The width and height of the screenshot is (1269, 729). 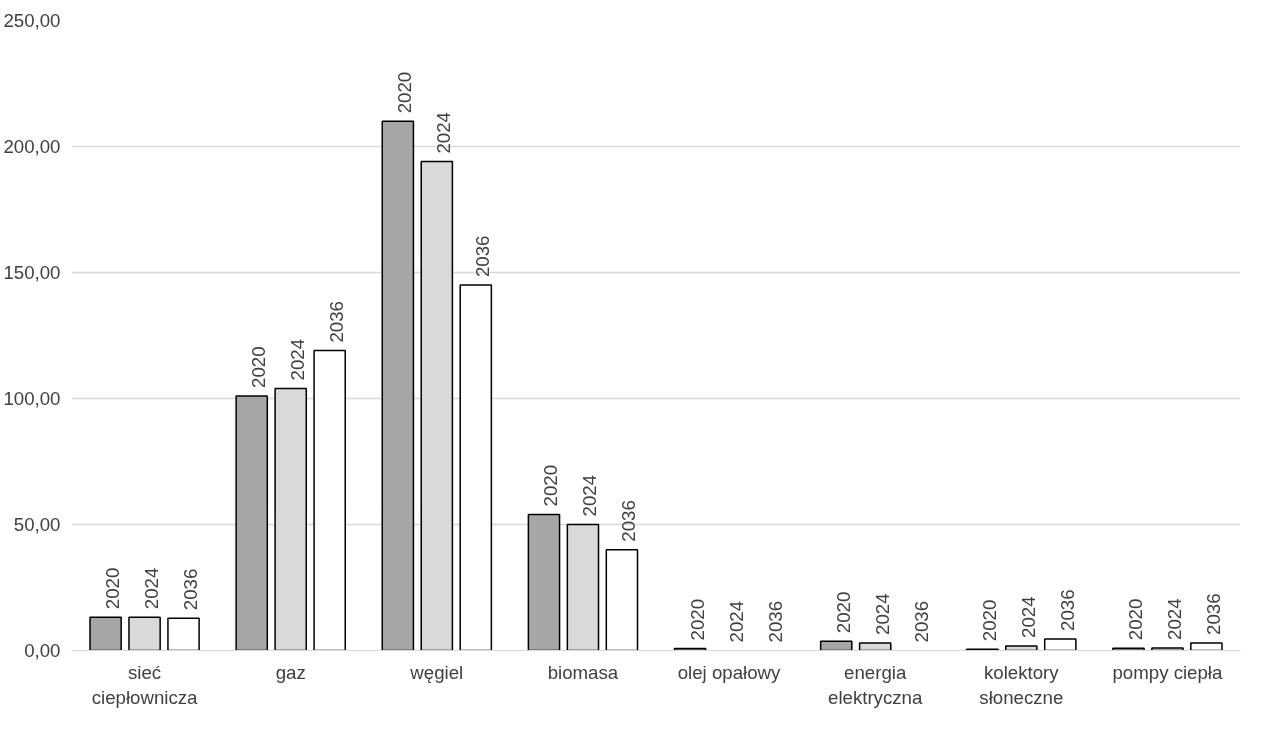 What do you see at coordinates (32, 146) in the screenshot?
I see `y-tick-label: 200,00` at bounding box center [32, 146].